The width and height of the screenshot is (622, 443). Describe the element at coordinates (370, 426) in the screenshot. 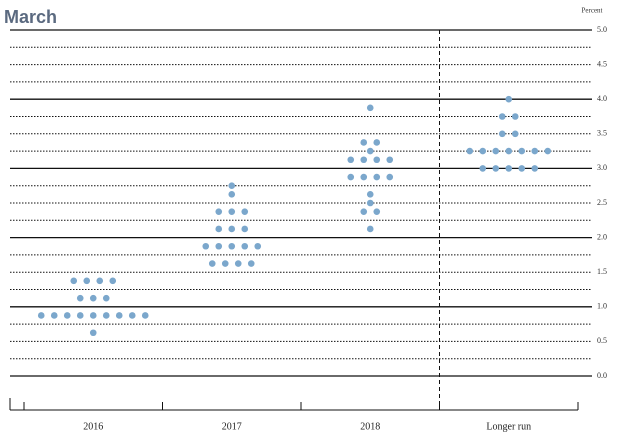

I see `x-tick-label: 2018` at that location.